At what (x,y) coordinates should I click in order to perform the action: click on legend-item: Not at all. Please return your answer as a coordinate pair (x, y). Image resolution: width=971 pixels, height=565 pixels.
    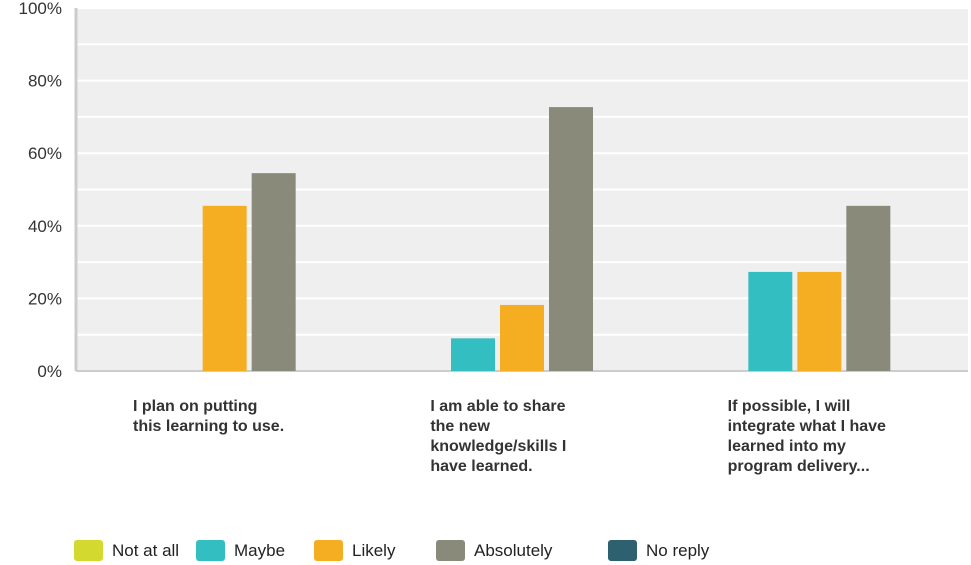
    Looking at the image, I should click on (126, 550).